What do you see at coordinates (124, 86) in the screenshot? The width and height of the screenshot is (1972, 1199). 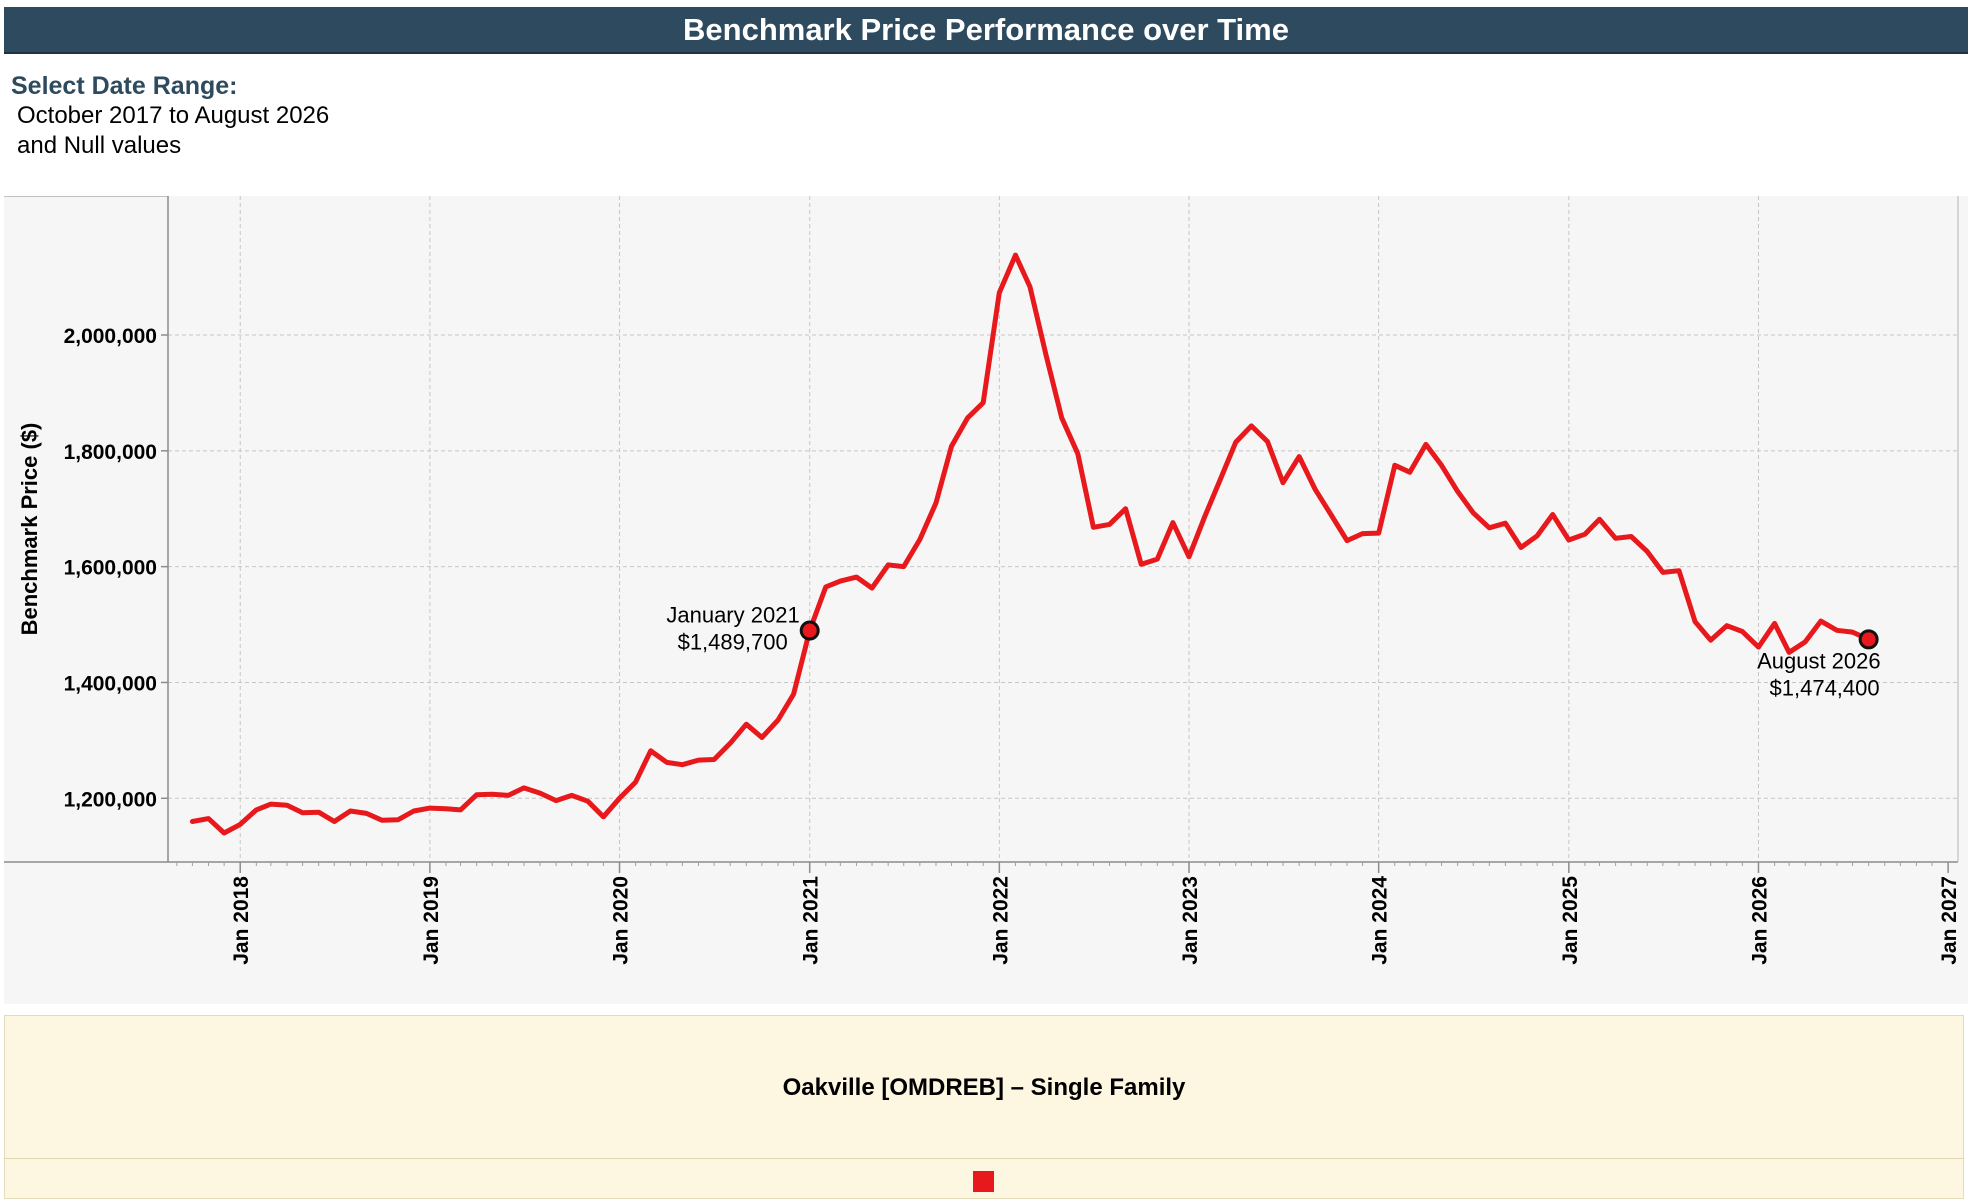 I see `date-range-label: Select Date Range:` at bounding box center [124, 86].